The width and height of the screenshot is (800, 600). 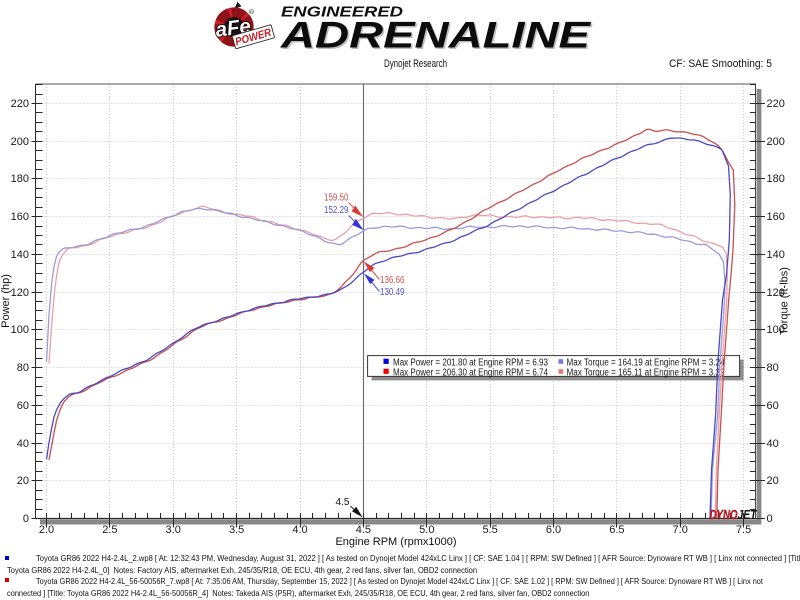 I want to click on svg-text: DYNO, so click(x=724, y=515).